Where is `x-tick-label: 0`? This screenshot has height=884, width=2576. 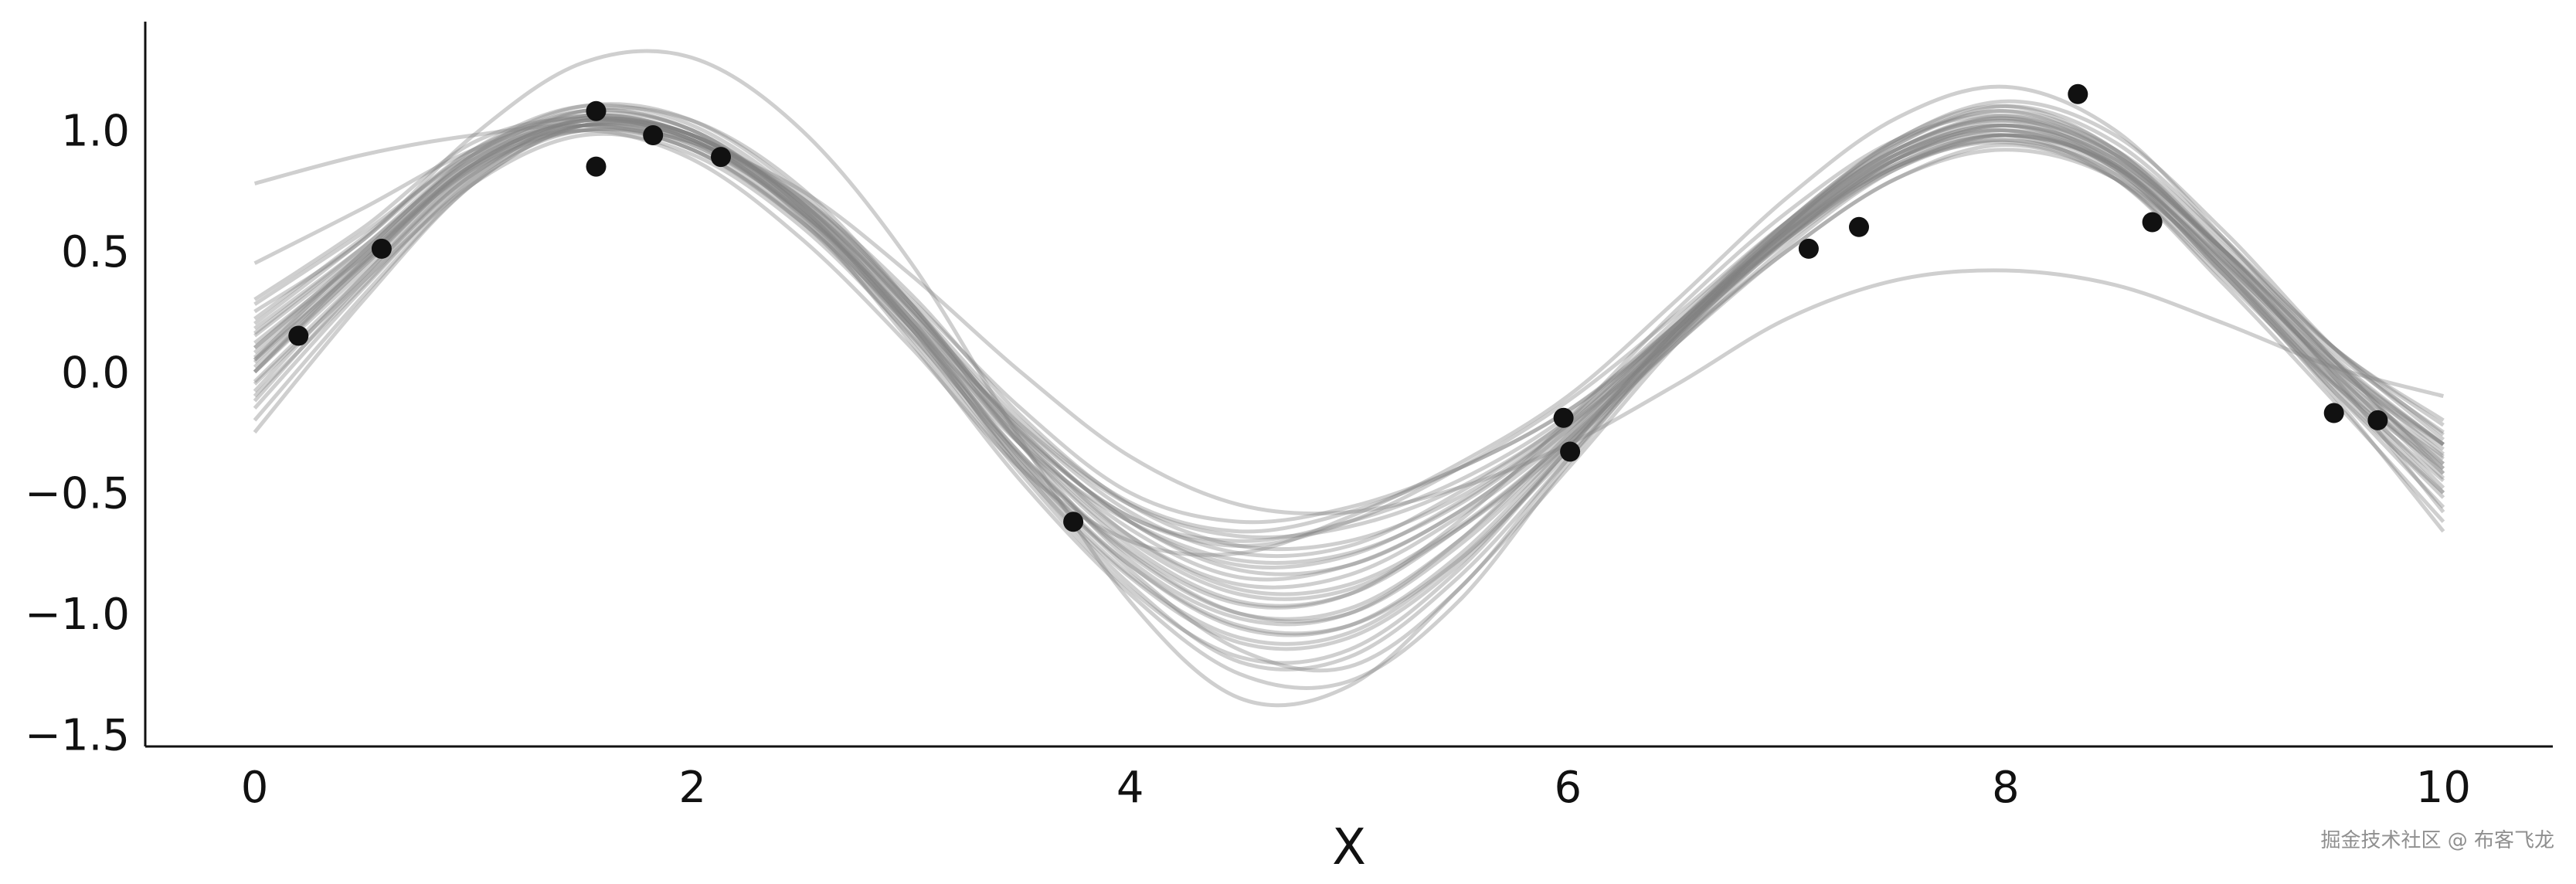 x-tick-label: 0 is located at coordinates (255, 788).